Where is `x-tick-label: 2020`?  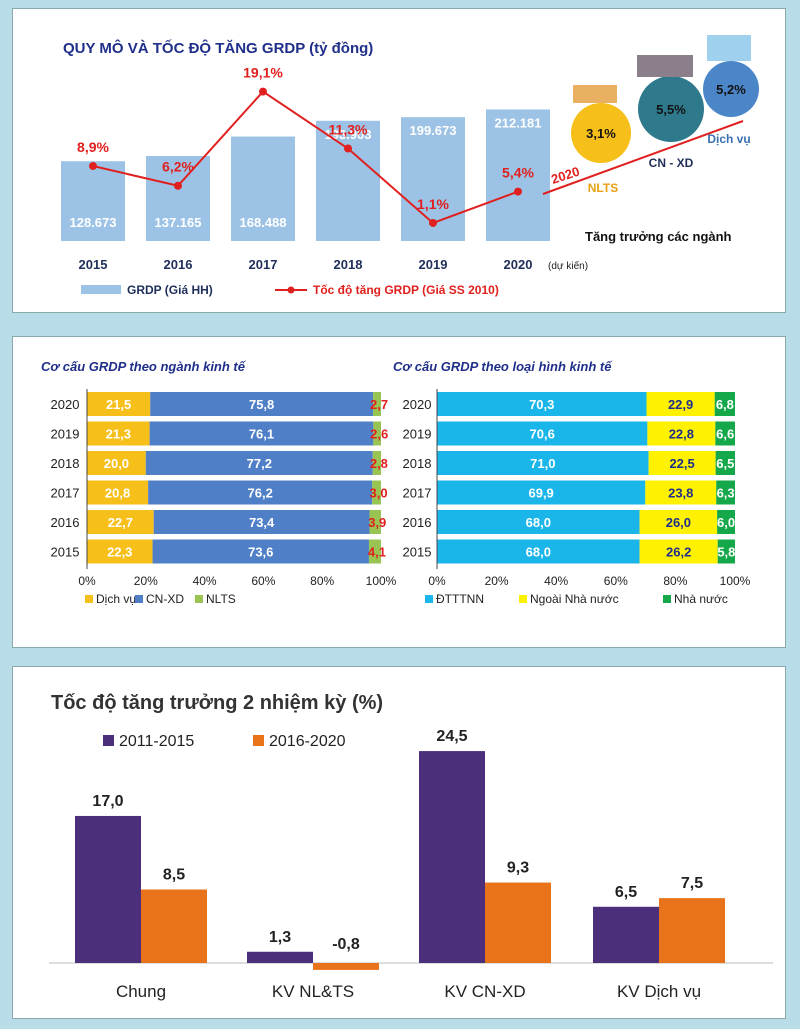
x-tick-label: 2020 is located at coordinates (518, 264).